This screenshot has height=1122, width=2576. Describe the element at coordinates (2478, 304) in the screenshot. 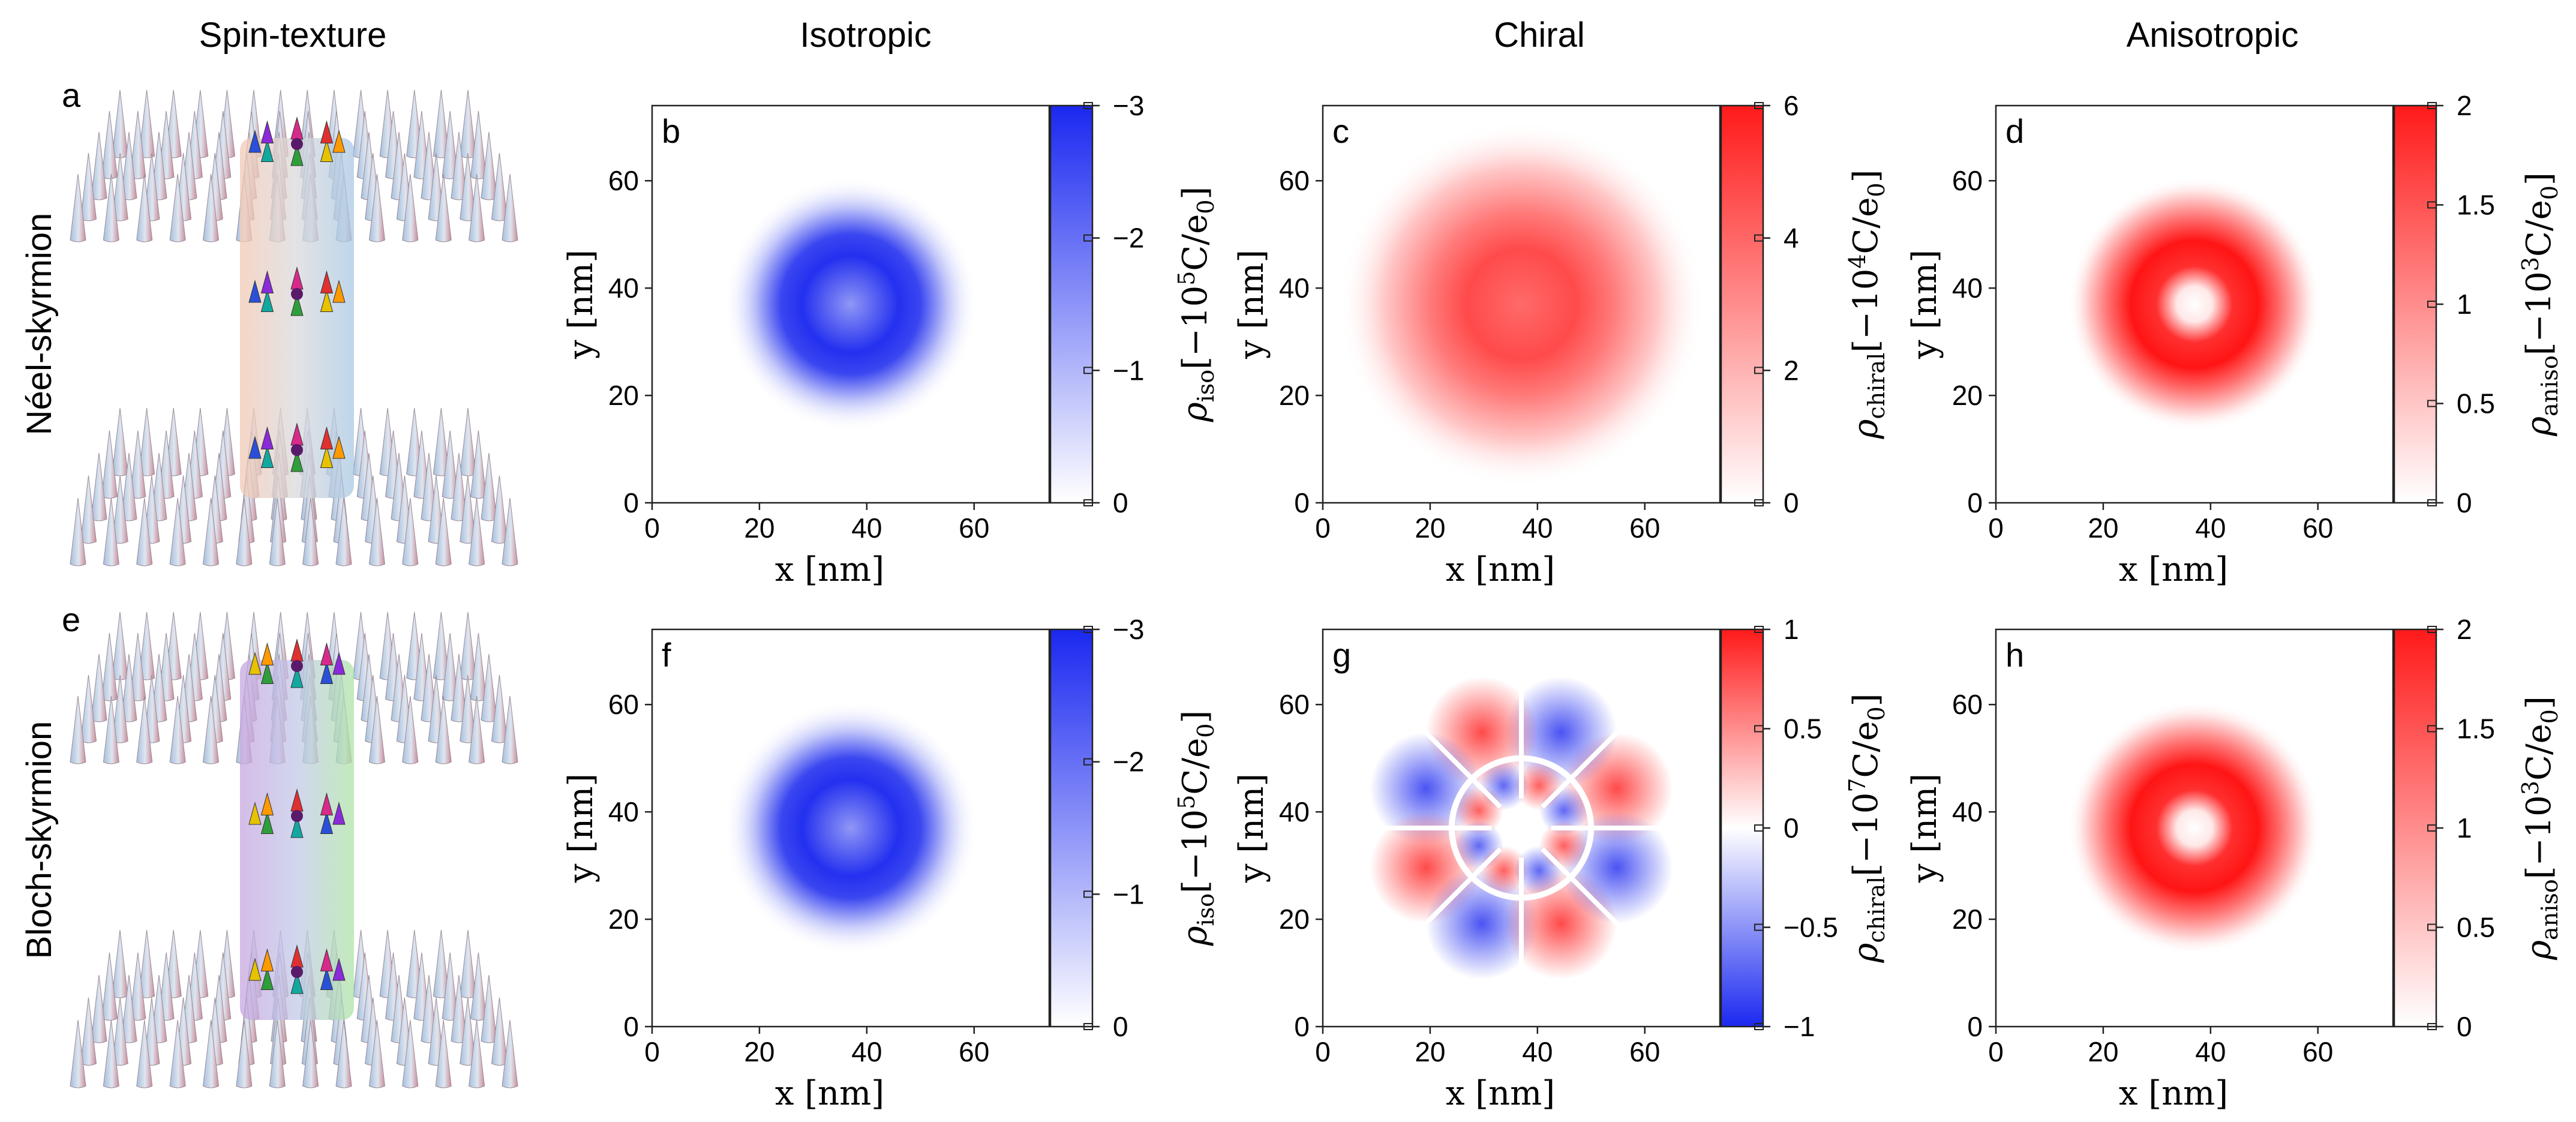

I see `colorbar-d: 2 1.5 1 0.5 0 ρaniso[−103C/e0]` at that location.